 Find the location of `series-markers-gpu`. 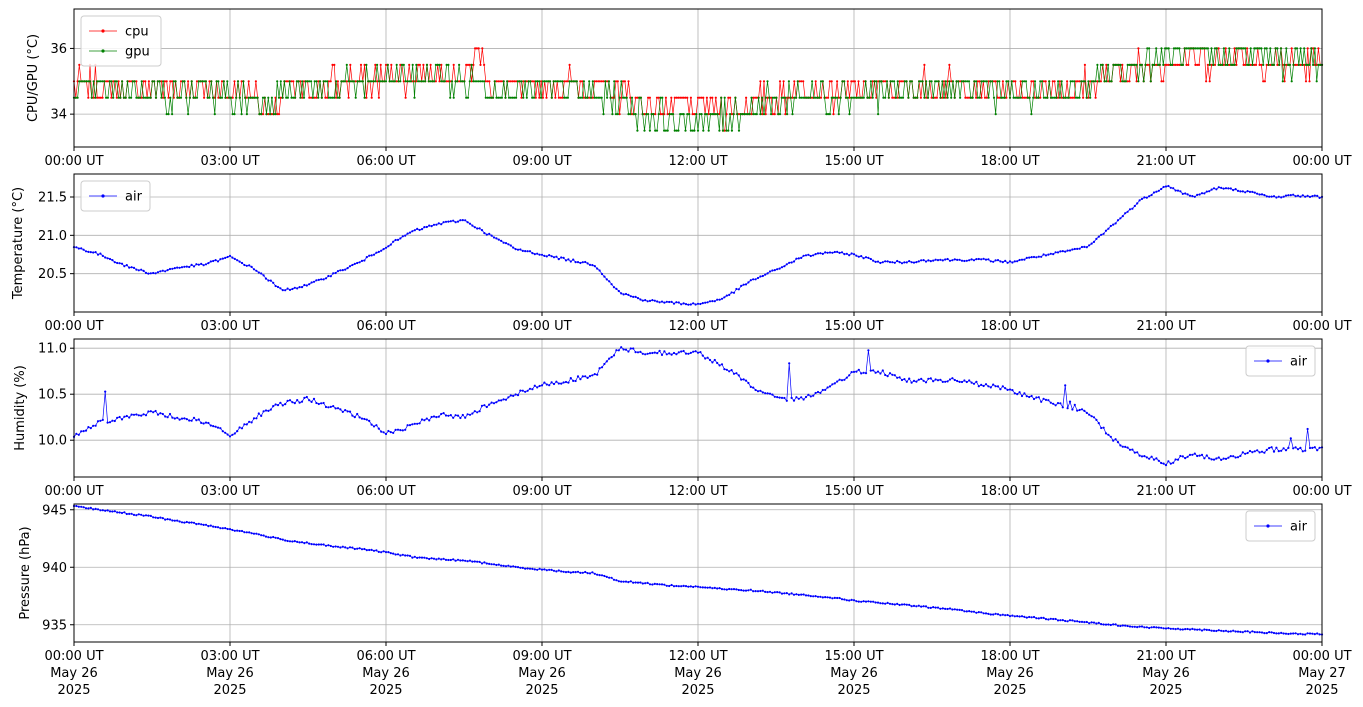

series-markers-gpu is located at coordinates (698, 89).